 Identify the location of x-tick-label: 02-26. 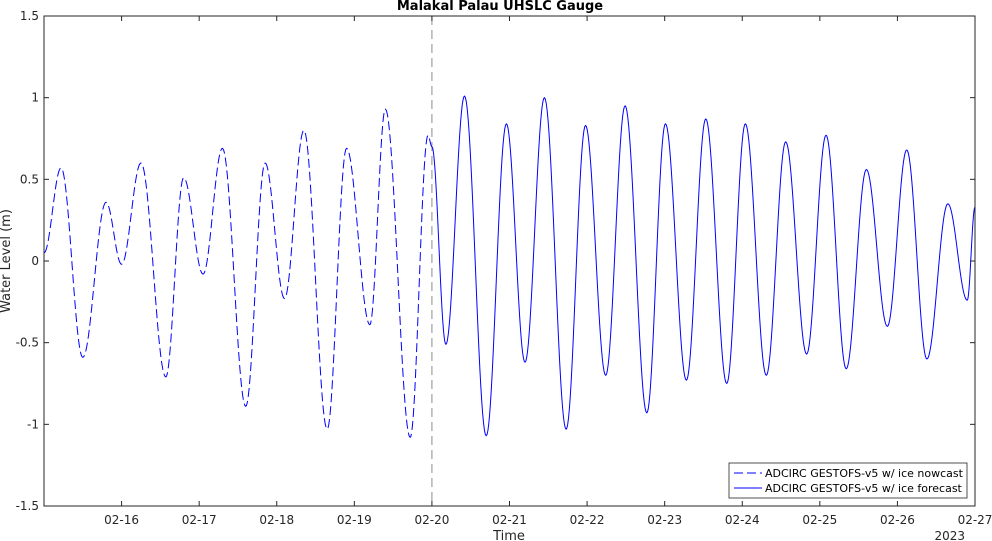
(897, 520).